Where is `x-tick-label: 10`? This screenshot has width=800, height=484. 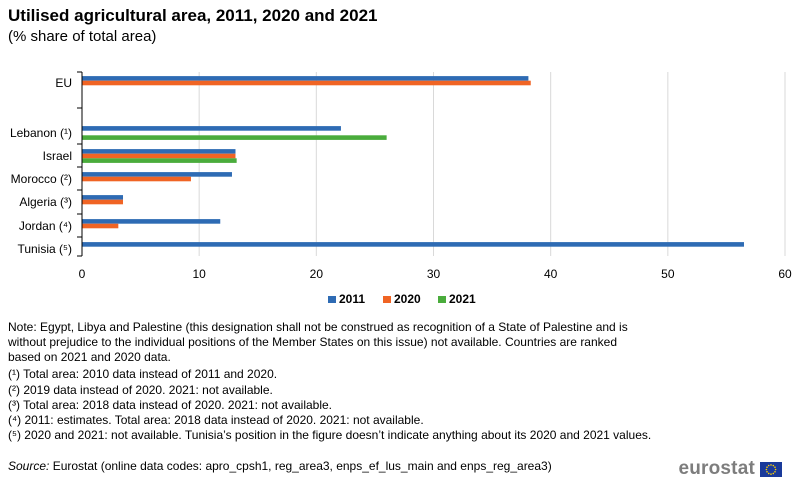 x-tick-label: 10 is located at coordinates (199, 274).